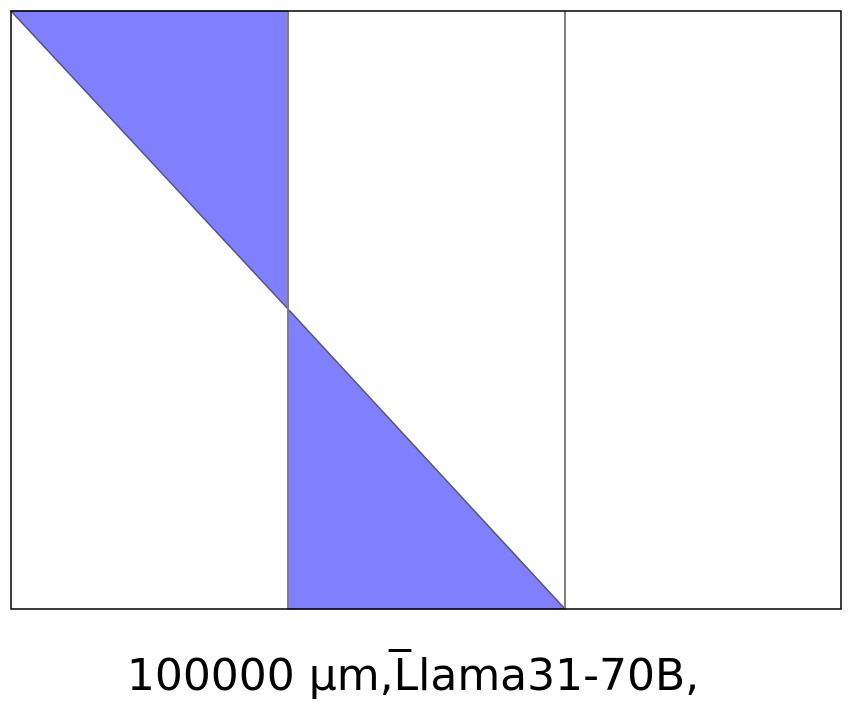 The height and width of the screenshot is (709, 850). I want to click on diagram-caption: 100000 µm,L̅lama31-70B,, so click(413, 674).